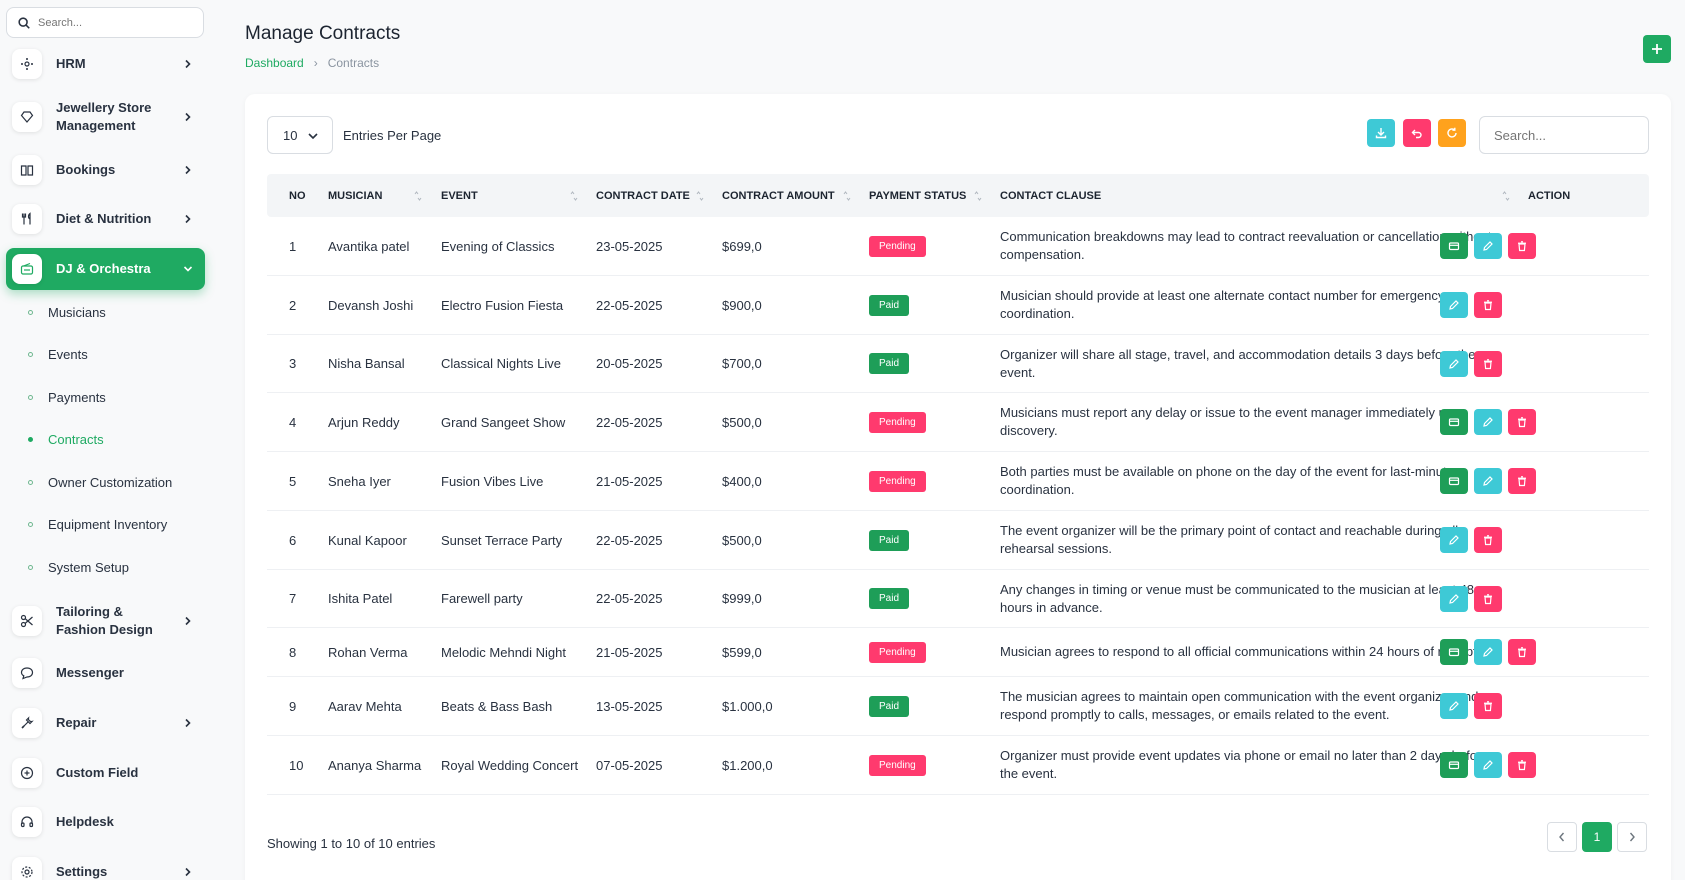 The height and width of the screenshot is (880, 1685). What do you see at coordinates (300, 135) in the screenshot?
I see `entries-select: 10` at bounding box center [300, 135].